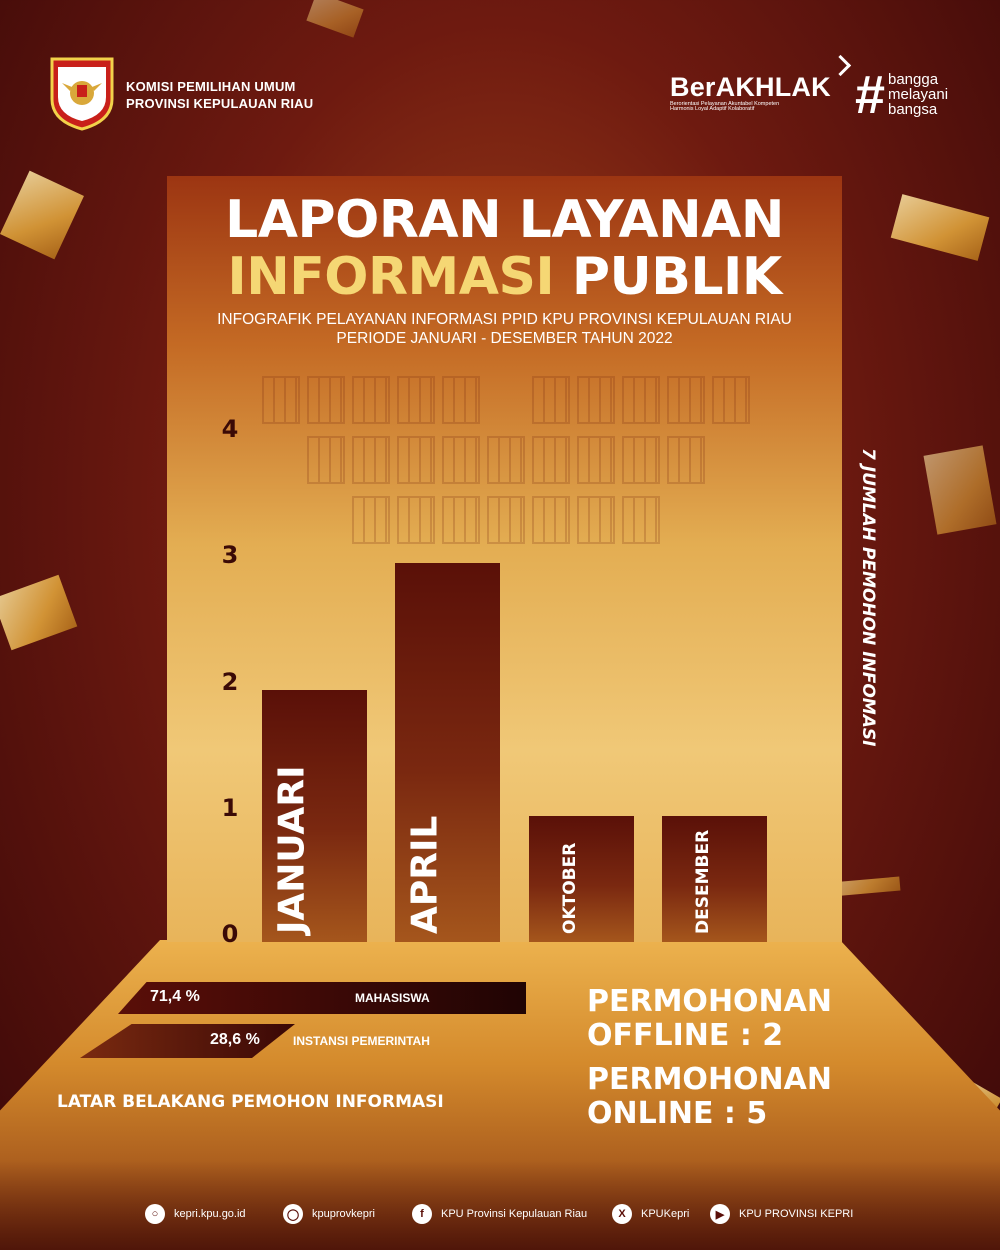 Image resolution: width=1000 pixels, height=1250 pixels. Describe the element at coordinates (703, 881) in the screenshot. I see `bar-category-label: DESEMBER` at that location.